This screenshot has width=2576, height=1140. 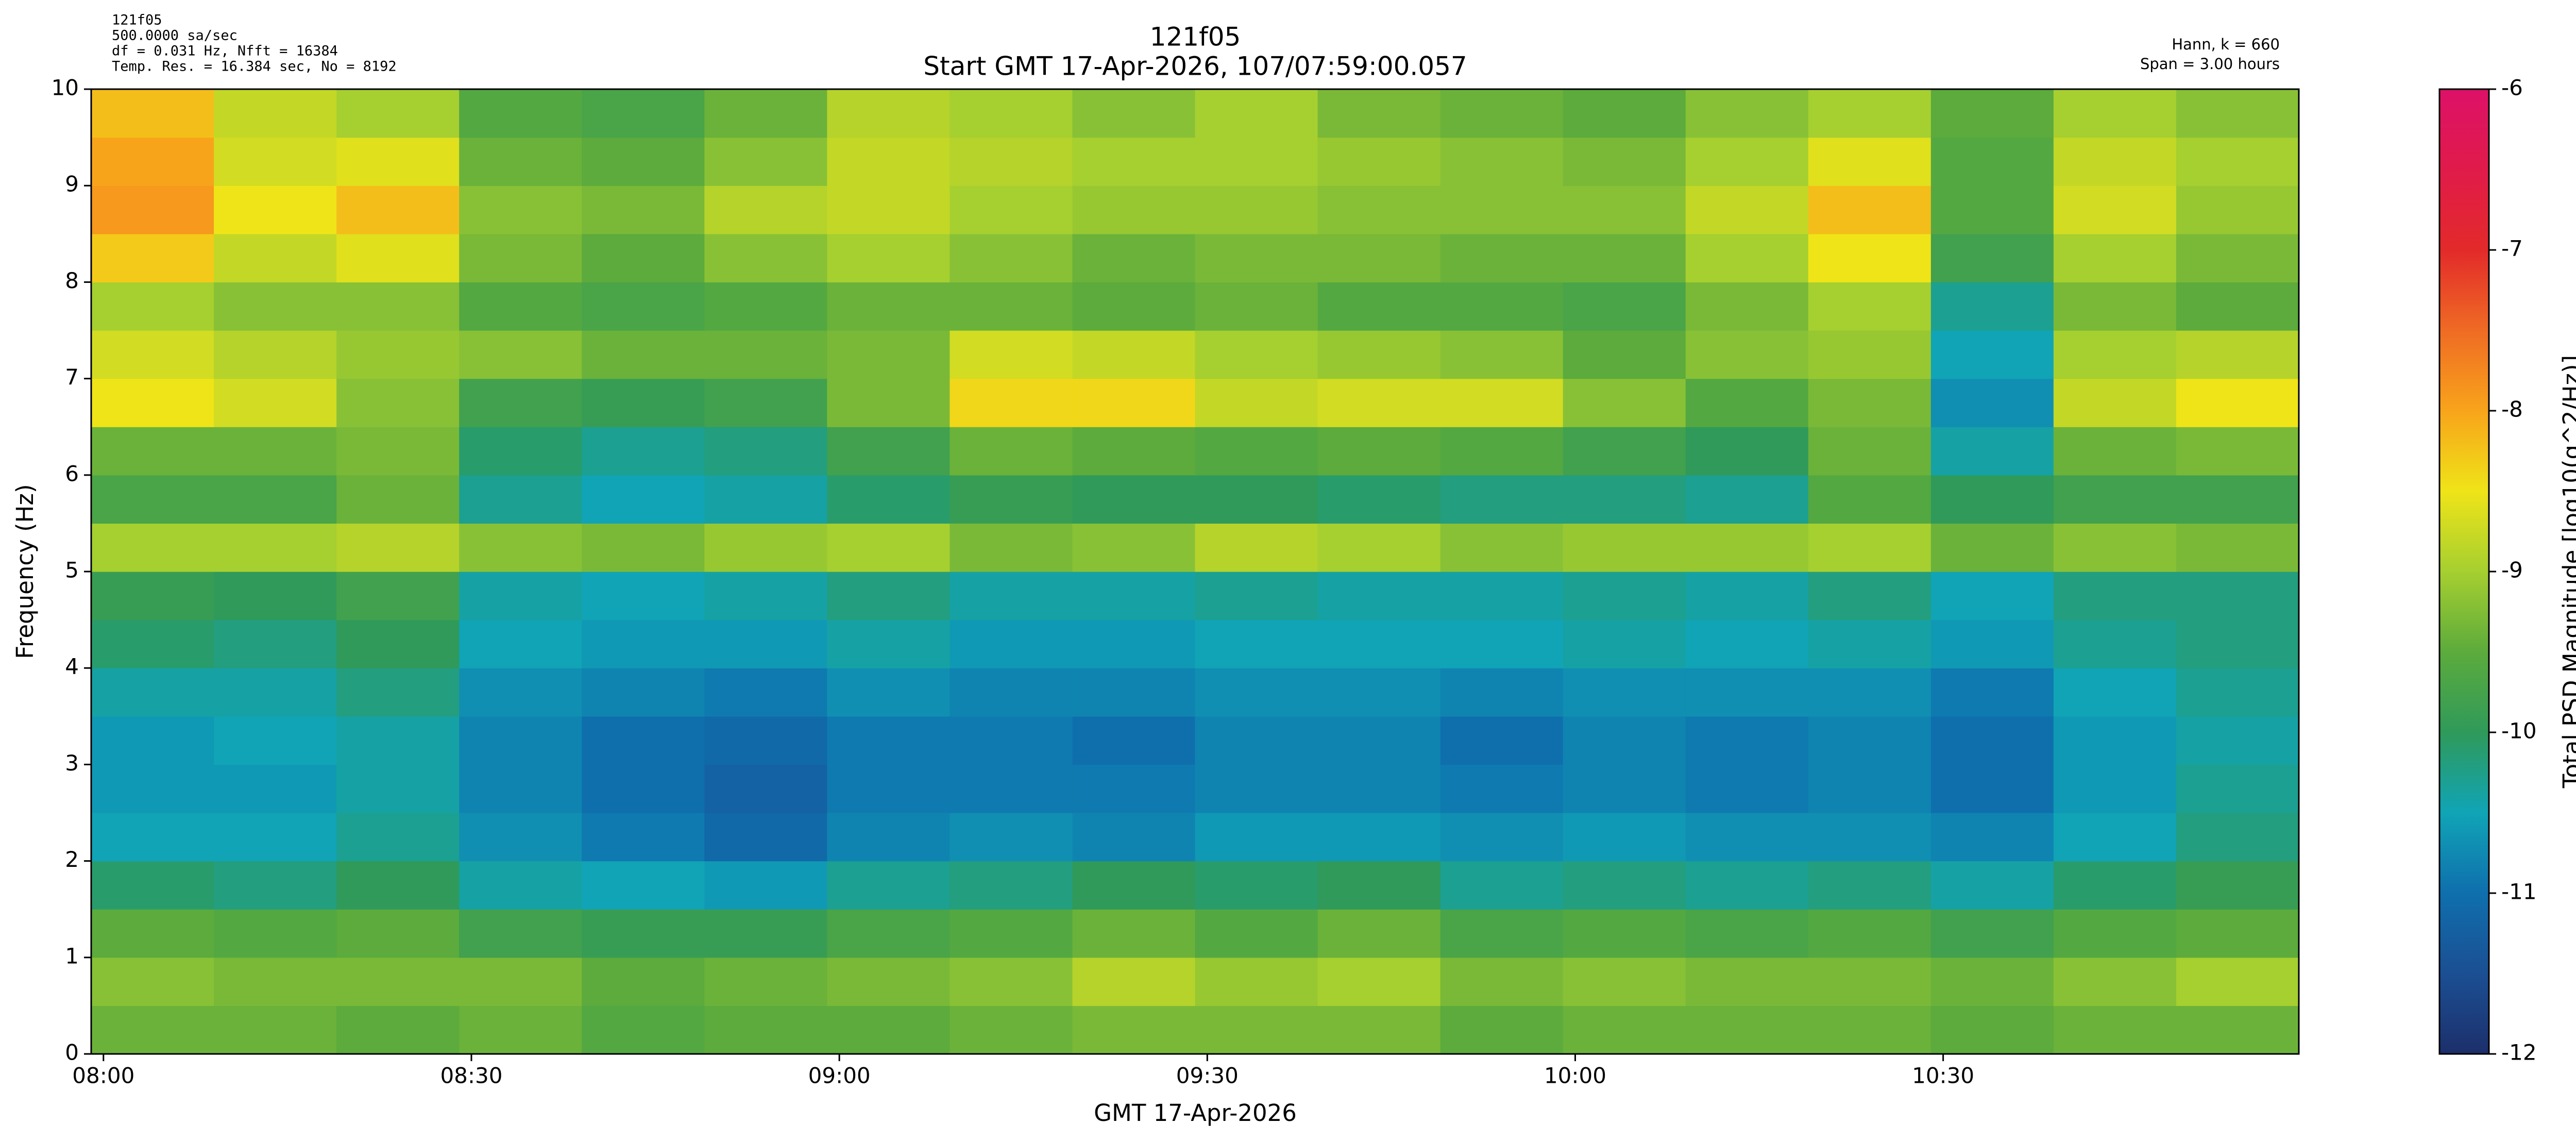 I want to click on chart-title: 121f05, so click(x=1195, y=37).